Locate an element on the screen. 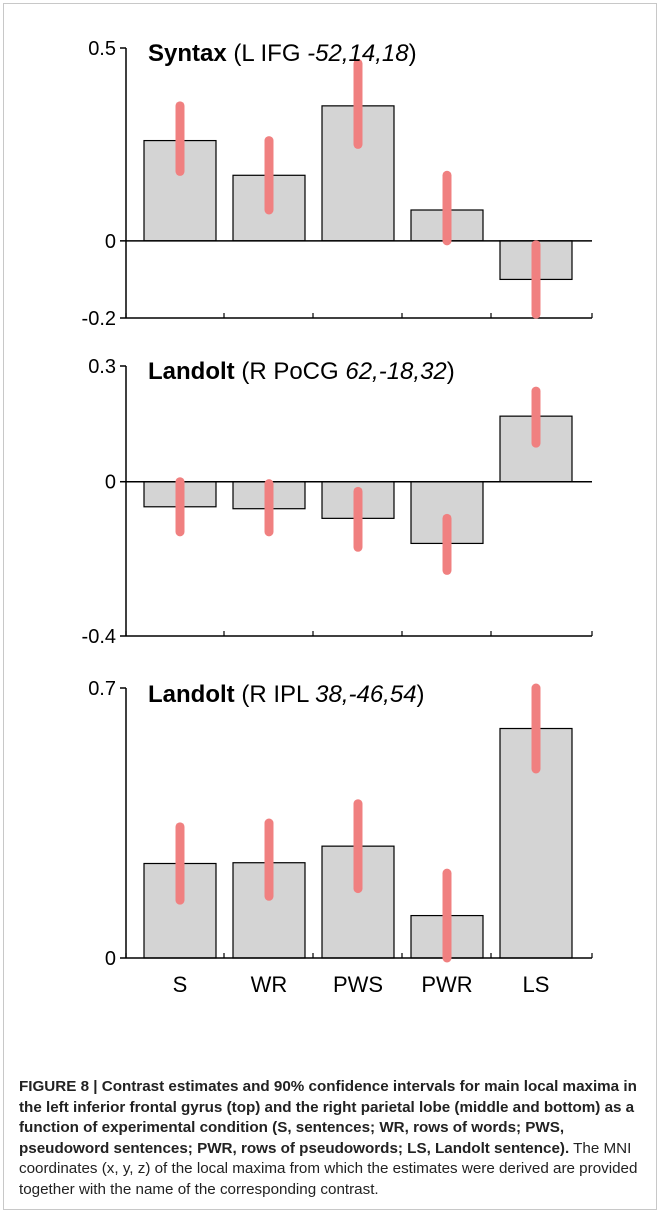 This screenshot has width=662, height=1215. category-label: LS is located at coordinates (536, 984).